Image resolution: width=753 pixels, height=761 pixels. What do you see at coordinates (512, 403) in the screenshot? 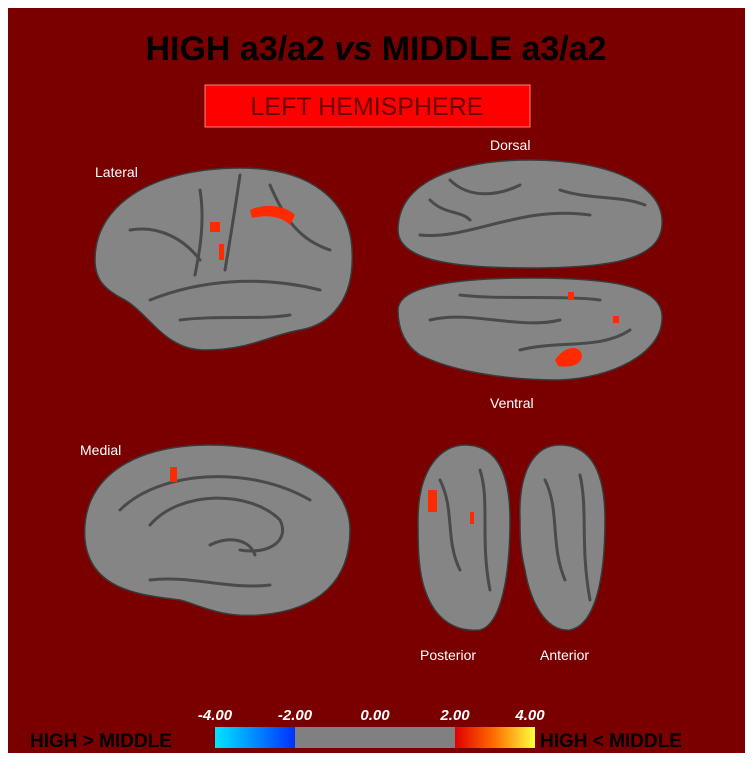
I see `view-label: Ventral` at bounding box center [512, 403].